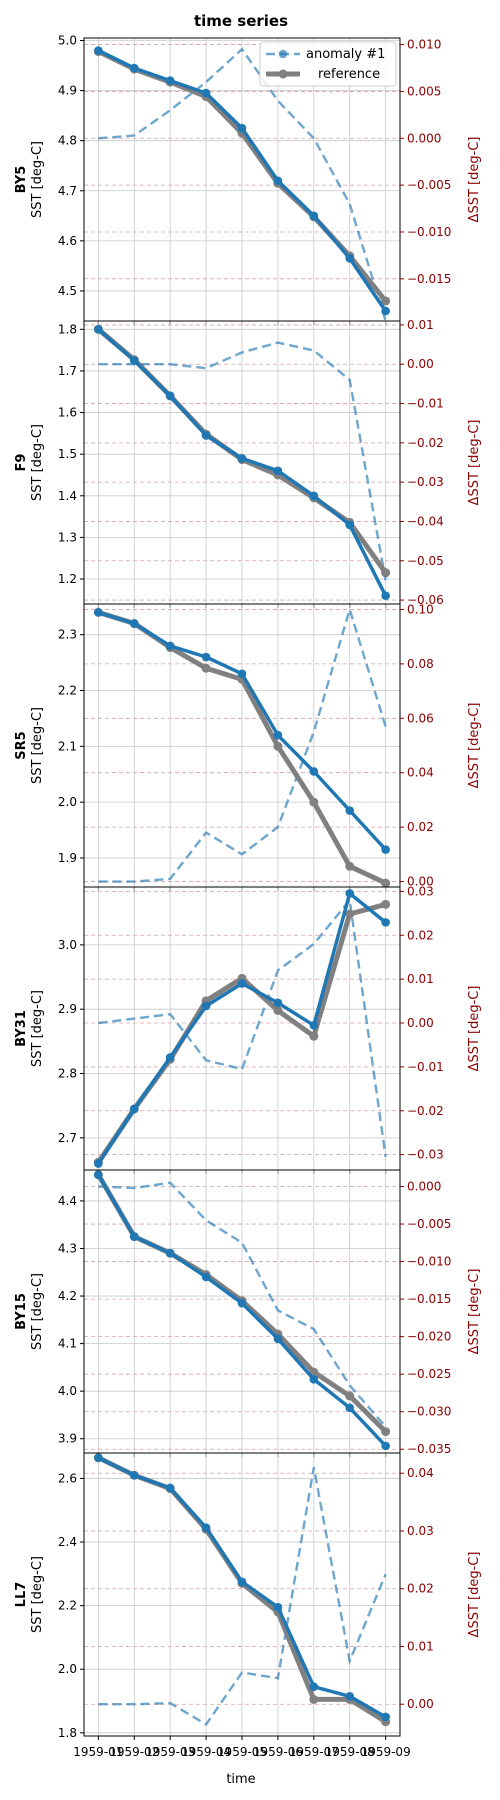  I want to click on x-tick-label: 1959-05, so click(242, 1752).